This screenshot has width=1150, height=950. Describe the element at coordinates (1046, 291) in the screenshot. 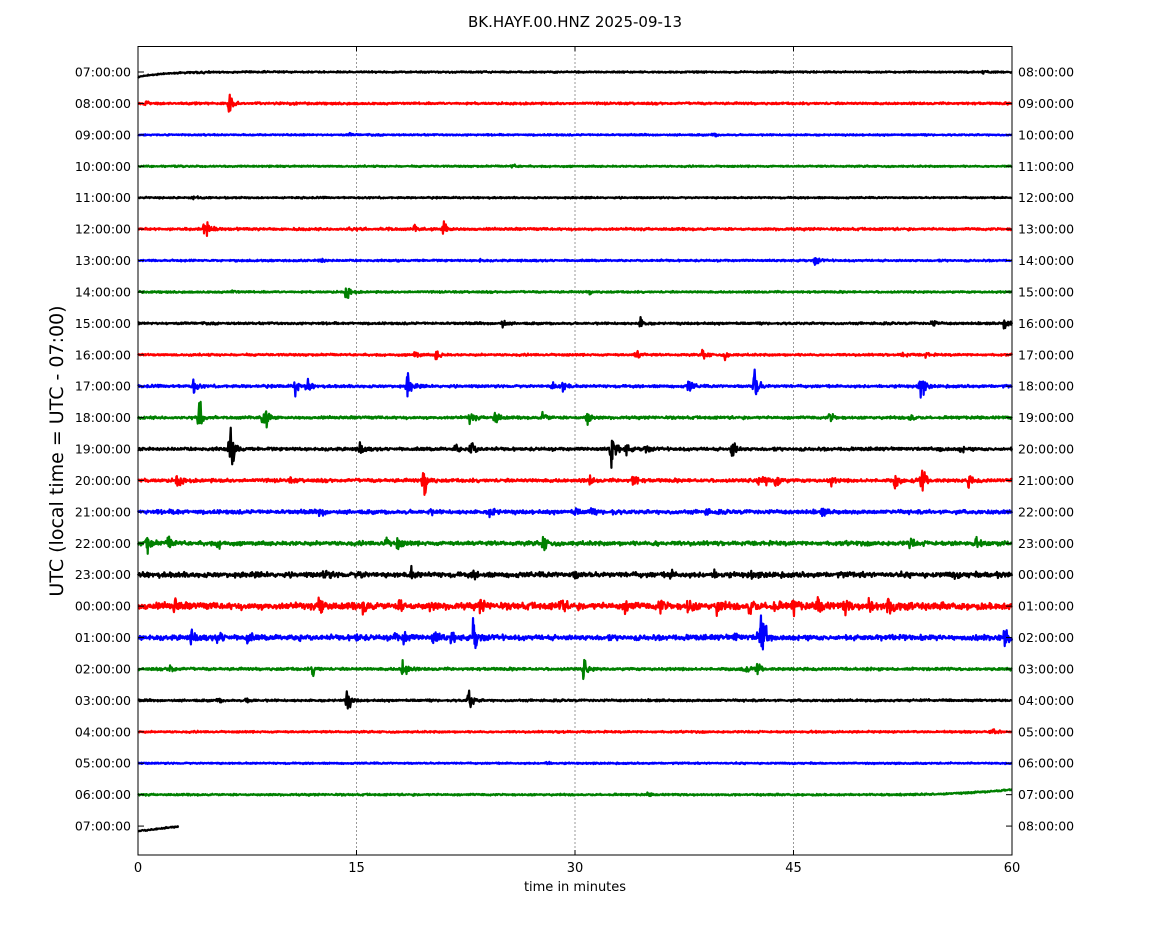

I see `right-time-label: 15:00:00` at that location.